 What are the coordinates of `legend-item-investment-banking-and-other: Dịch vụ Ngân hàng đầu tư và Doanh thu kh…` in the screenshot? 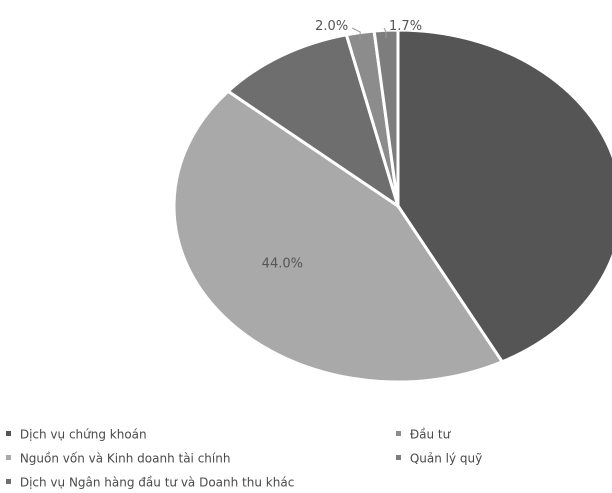 It's located at (150, 482).